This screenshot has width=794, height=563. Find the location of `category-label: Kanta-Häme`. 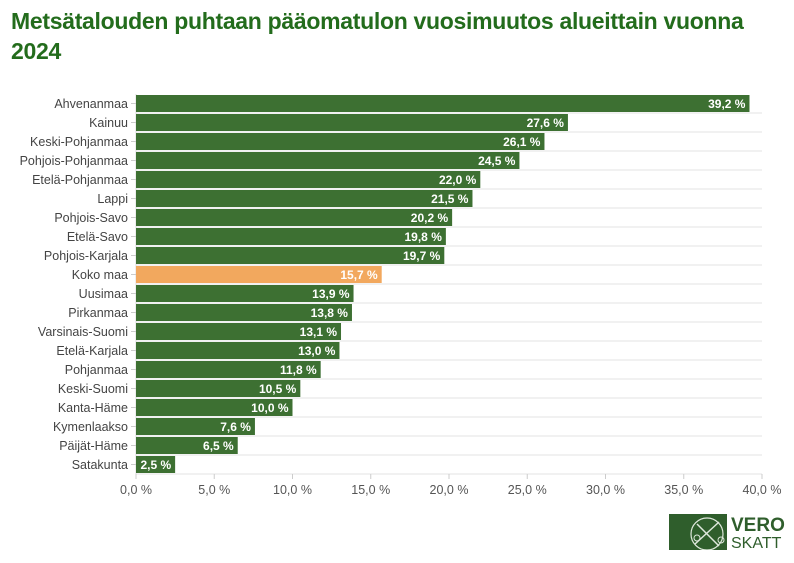

category-label: Kanta-Häme is located at coordinates (93, 408).